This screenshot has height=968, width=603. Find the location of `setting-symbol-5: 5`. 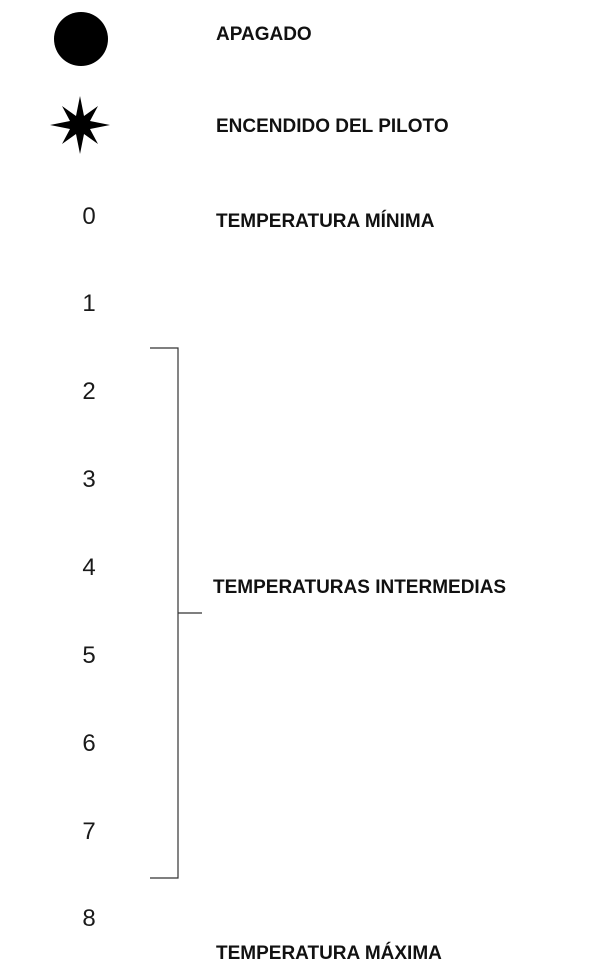

setting-symbol-5: 5 is located at coordinates (89, 655).